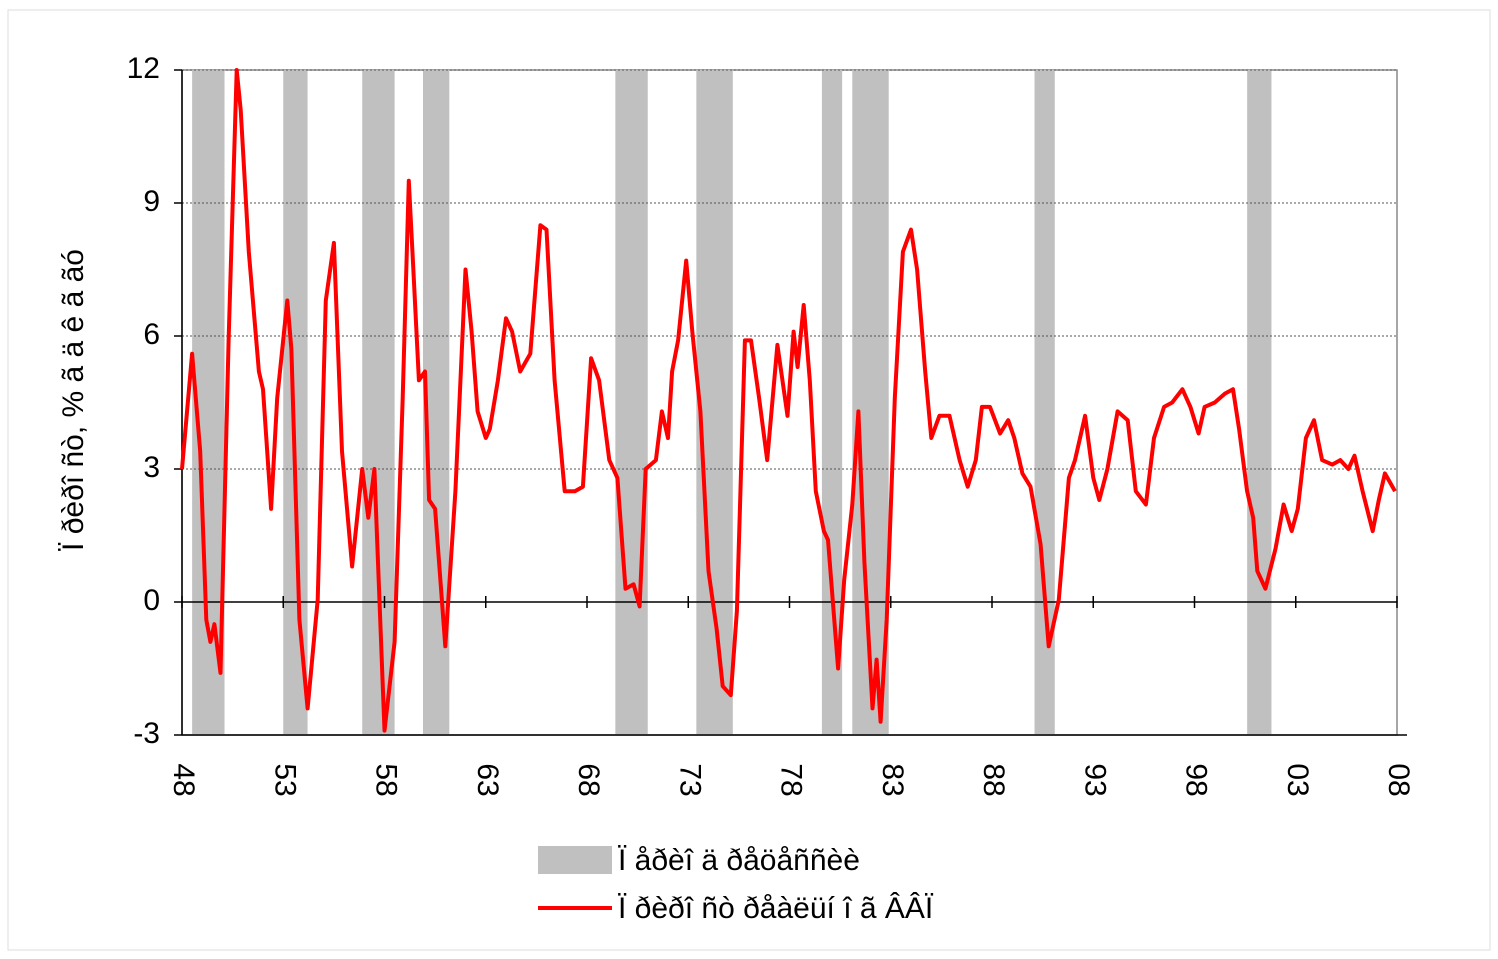  Describe the element at coordinates (183, 779) in the screenshot. I see `x-tick-label: 48` at that location.